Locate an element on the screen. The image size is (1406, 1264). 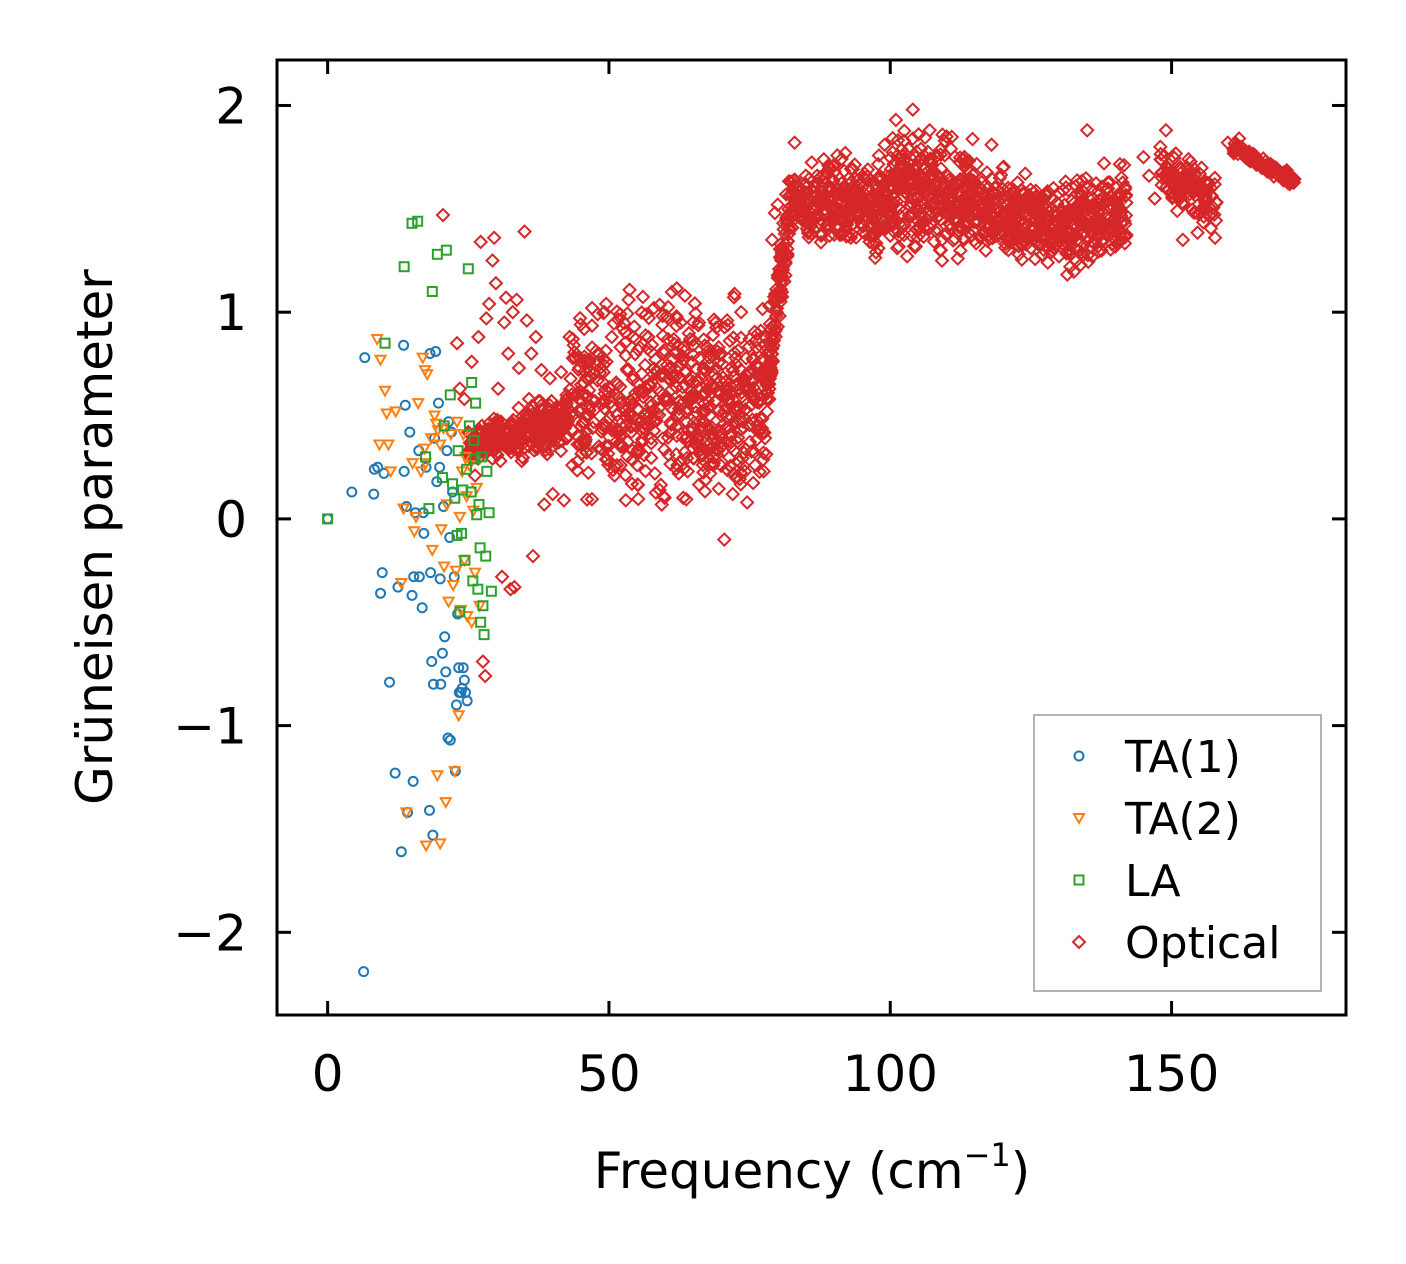
x-axis-title-suffix: ) is located at coordinates (1021, 1171).